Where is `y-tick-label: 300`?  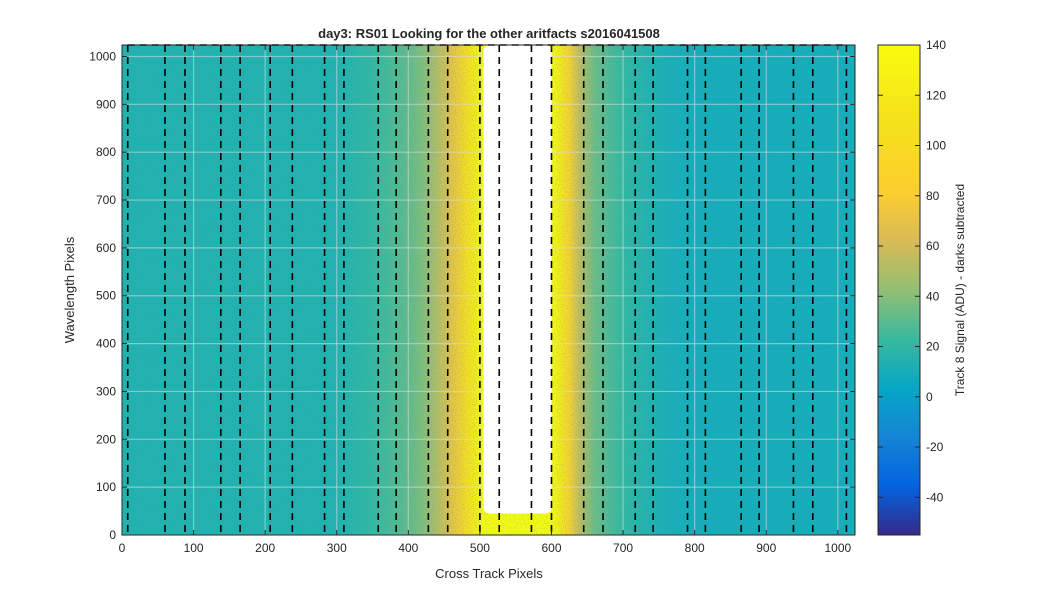 y-tick-label: 300 is located at coordinates (106, 391).